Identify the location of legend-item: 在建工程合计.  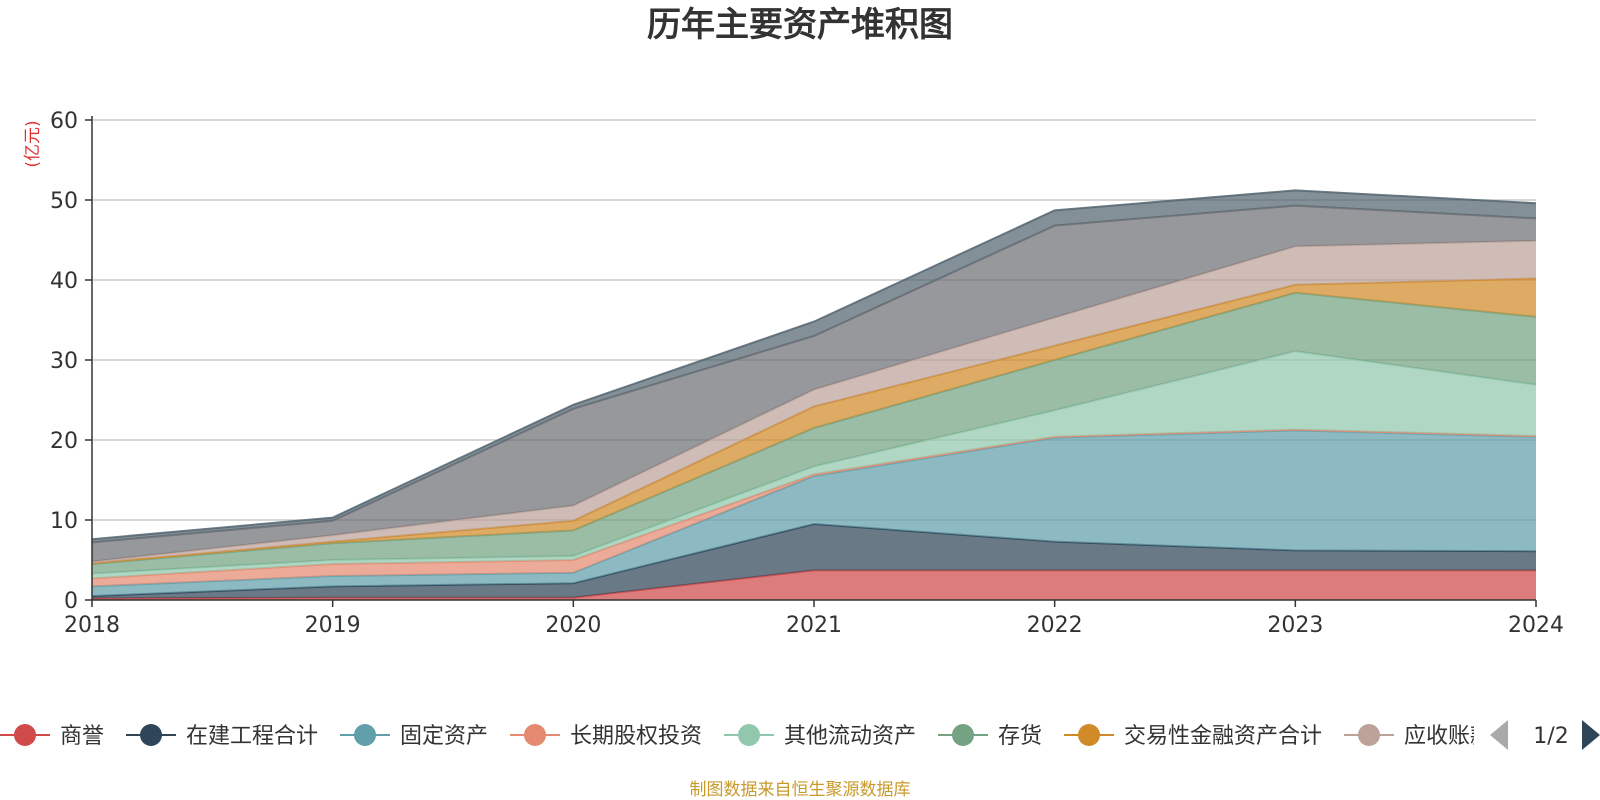
(222, 736).